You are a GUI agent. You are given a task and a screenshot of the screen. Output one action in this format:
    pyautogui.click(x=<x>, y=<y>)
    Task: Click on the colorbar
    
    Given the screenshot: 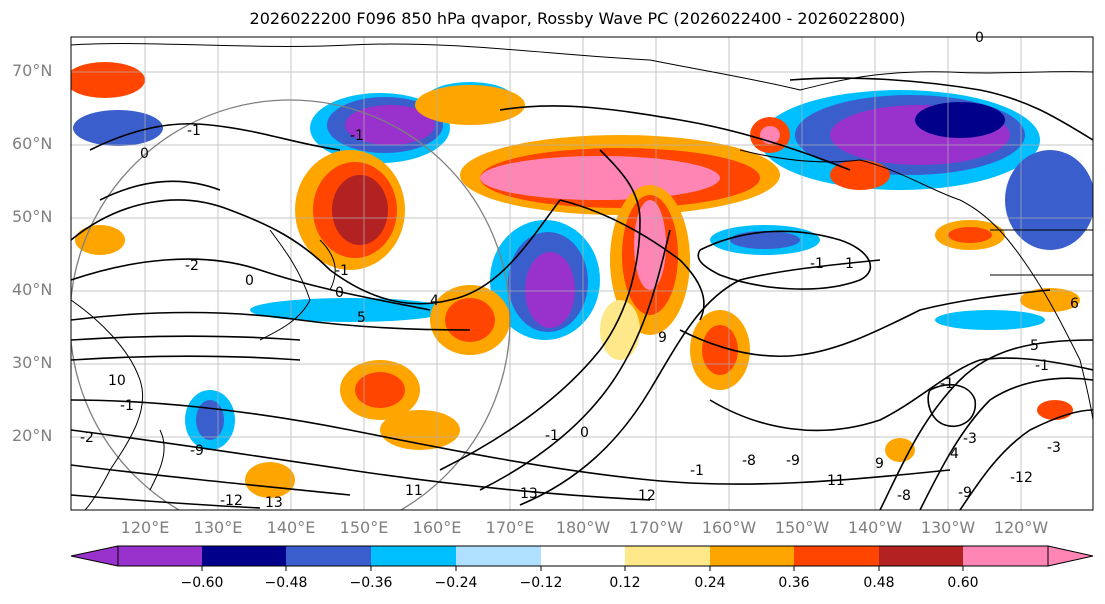 What is the action you would take?
    pyautogui.click(x=582, y=558)
    